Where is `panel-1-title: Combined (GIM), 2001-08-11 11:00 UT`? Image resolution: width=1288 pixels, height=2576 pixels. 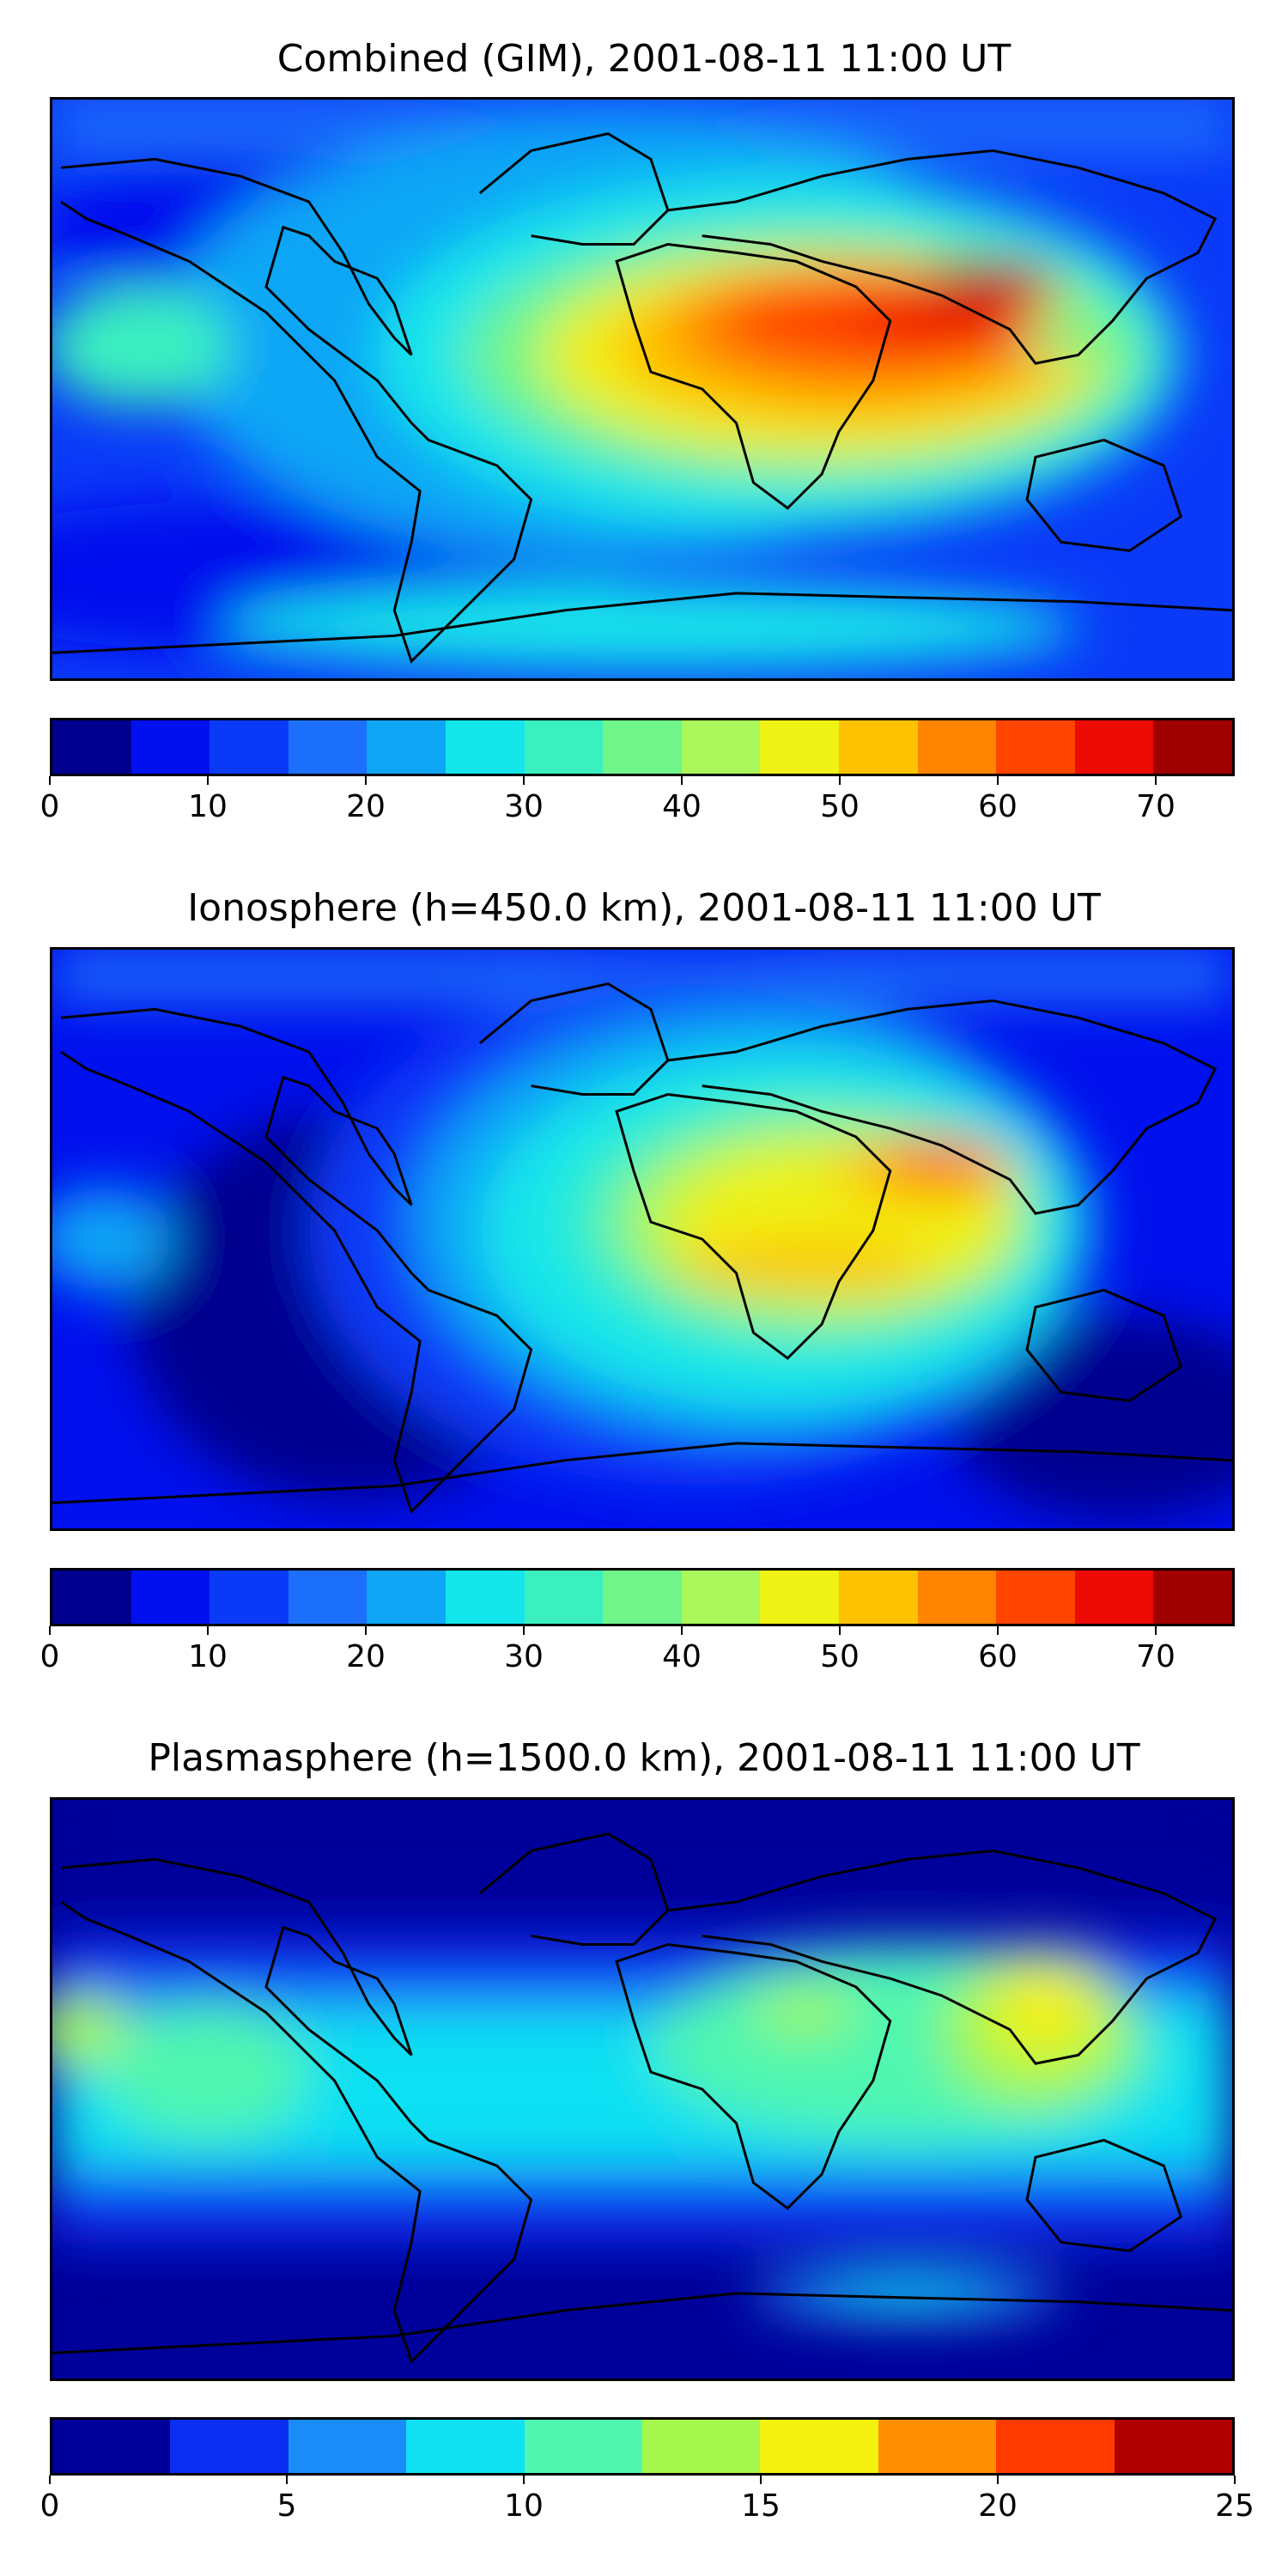 panel-1-title: Combined (GIM), 2001-08-11 11:00 UT is located at coordinates (644, 59).